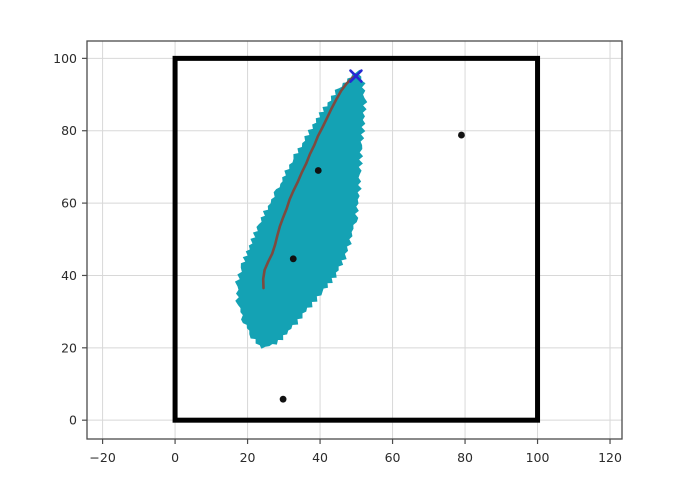 This screenshot has width=695, height=494. Describe the element at coordinates (248, 457) in the screenshot. I see `x-tick-label: 20` at that location.